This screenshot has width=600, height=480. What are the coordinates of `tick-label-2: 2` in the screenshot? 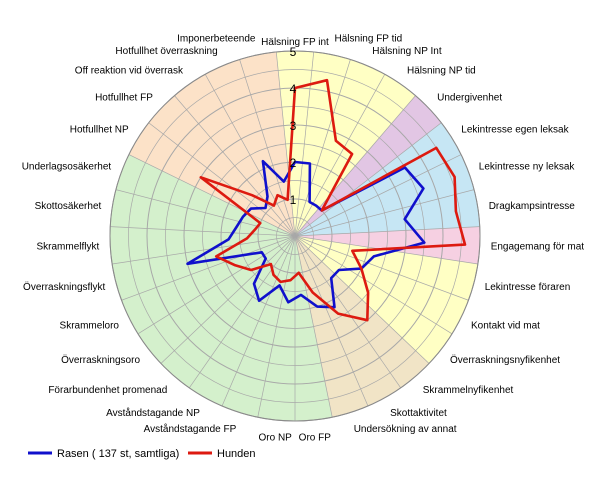 It's located at (293, 163).